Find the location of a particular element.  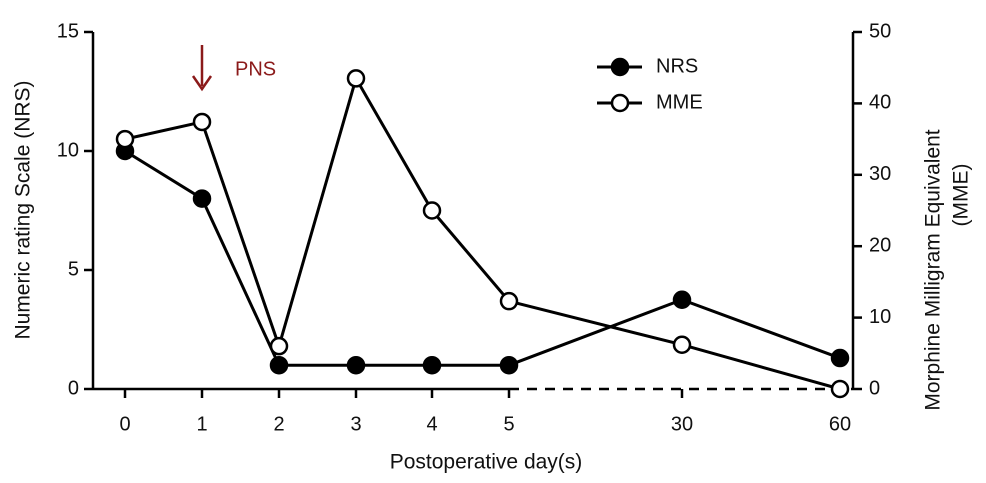

y2-tick-label: 30 is located at coordinates (880, 174).